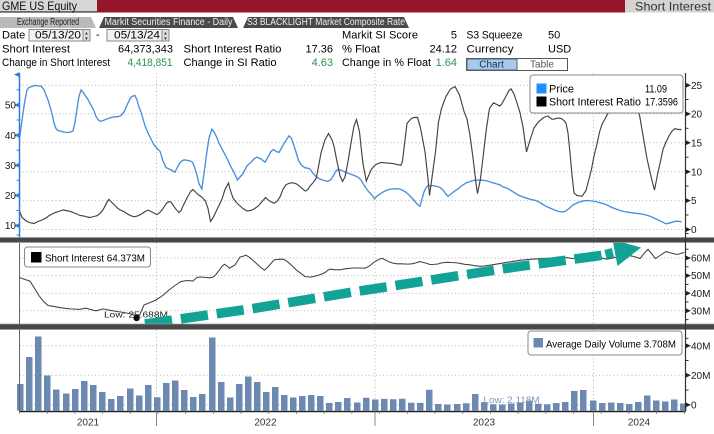 This screenshot has height=434, width=714. Describe the element at coordinates (361, 50) in the screenshot. I see `svg-text: % Float` at that location.